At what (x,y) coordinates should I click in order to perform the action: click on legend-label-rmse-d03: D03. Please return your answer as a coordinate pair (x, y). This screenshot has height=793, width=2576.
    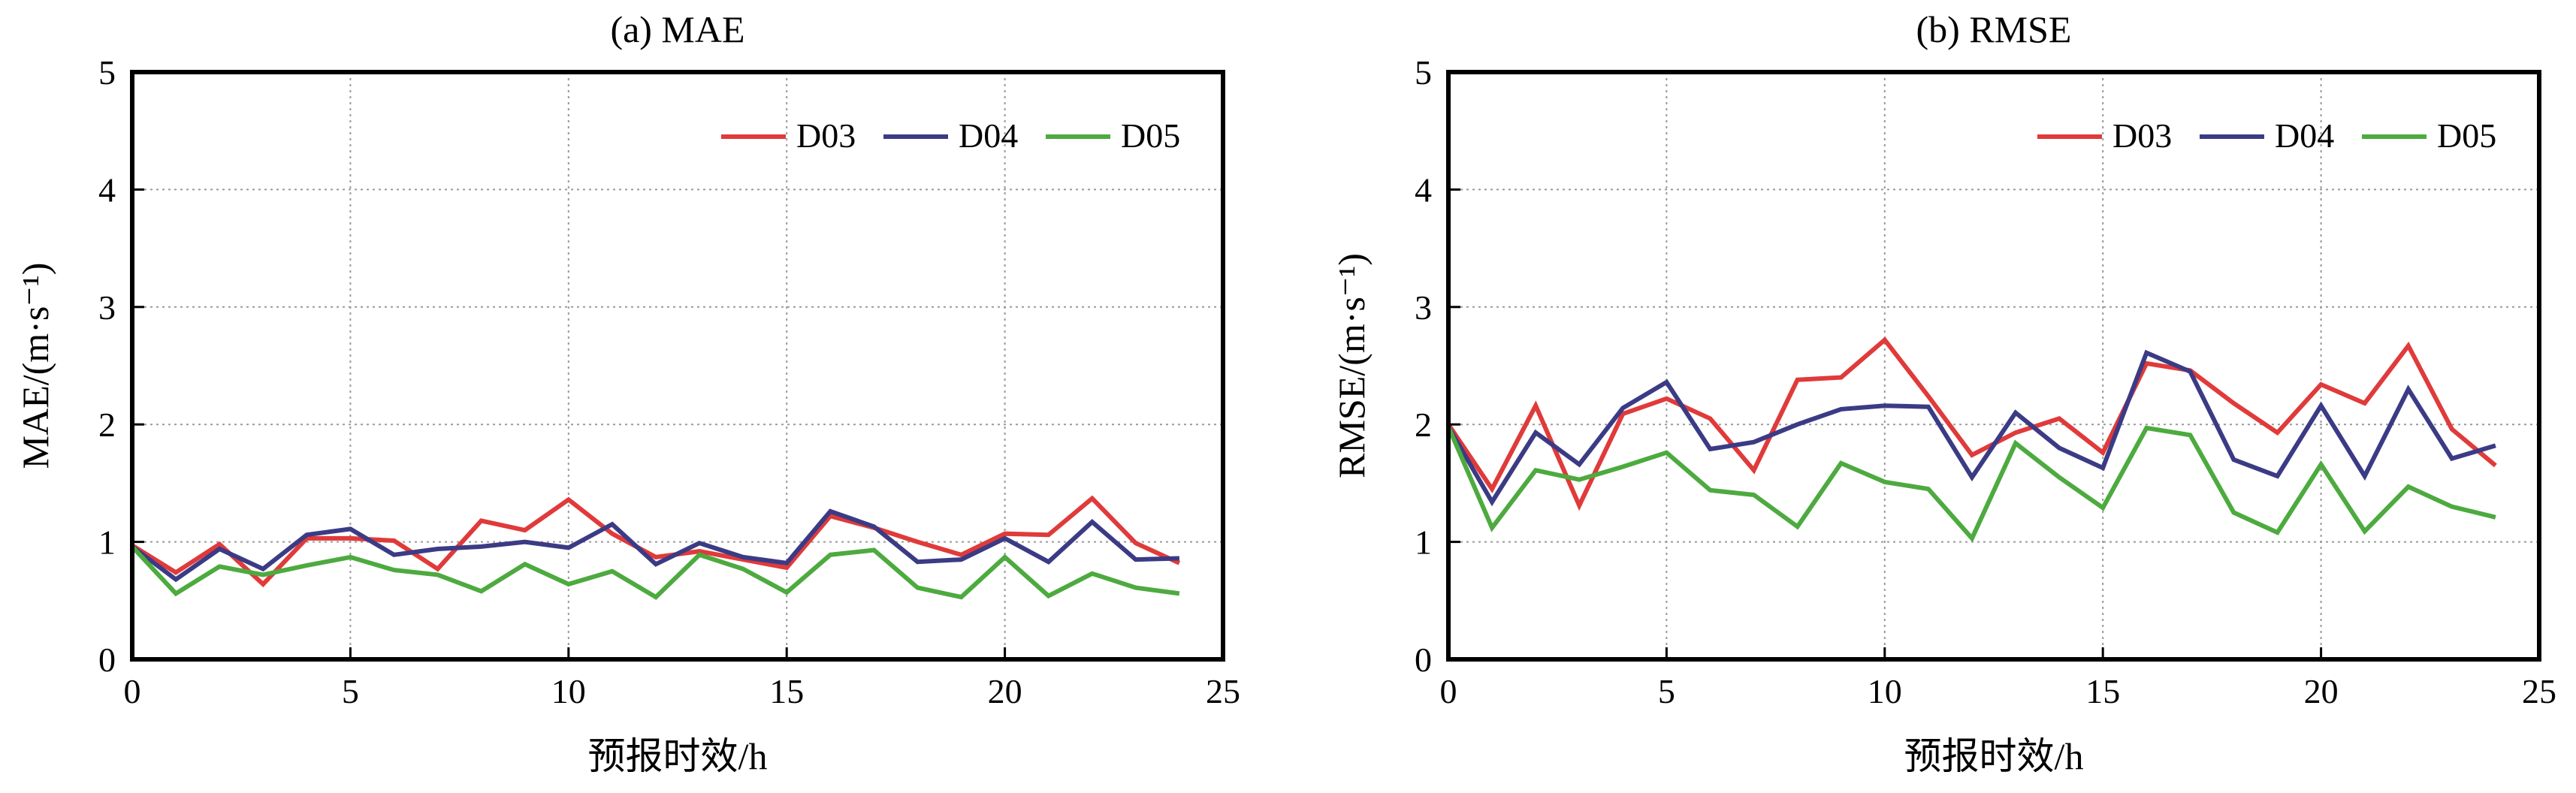
    Looking at the image, I should click on (2142, 135).